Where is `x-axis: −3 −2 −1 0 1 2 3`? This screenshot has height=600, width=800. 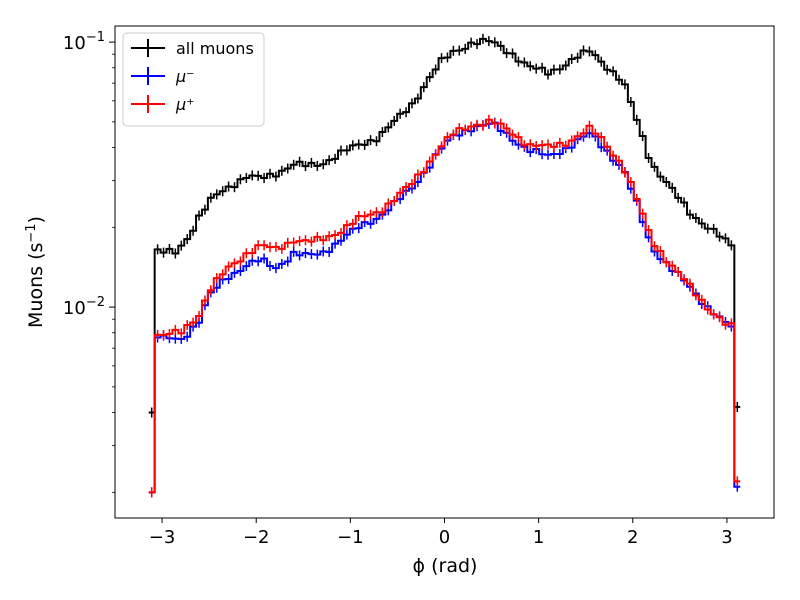 x-axis: −3 −2 −1 0 1 2 3 is located at coordinates (441, 533).